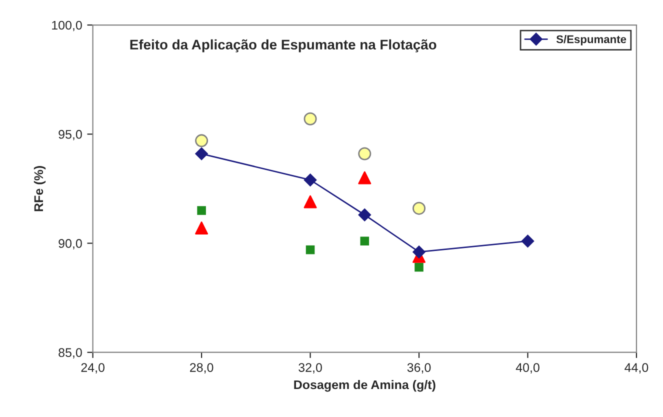 The image size is (663, 417). What do you see at coordinates (92, 368) in the screenshot?
I see `x-tick-label: 24,0` at bounding box center [92, 368].